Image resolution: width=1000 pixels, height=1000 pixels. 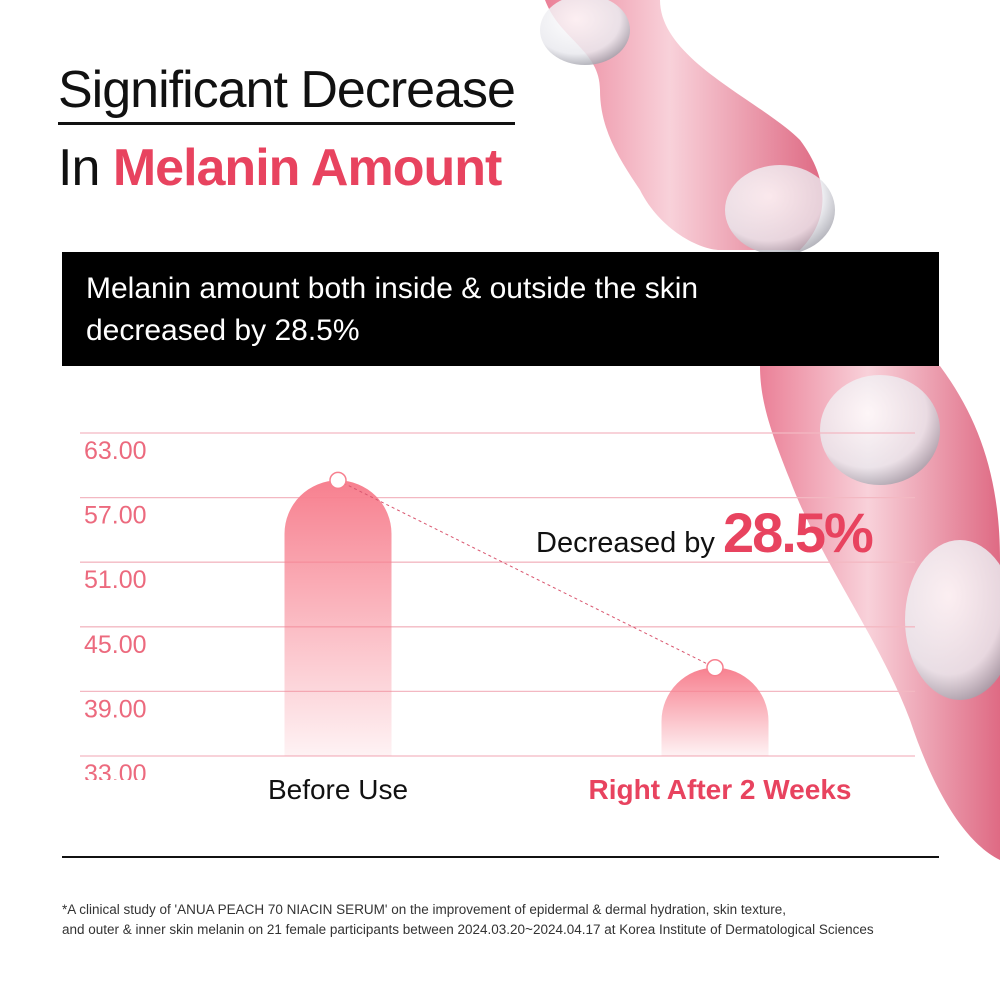 I want to click on page-title-line1: Significant Decrease, so click(x=287, y=93).